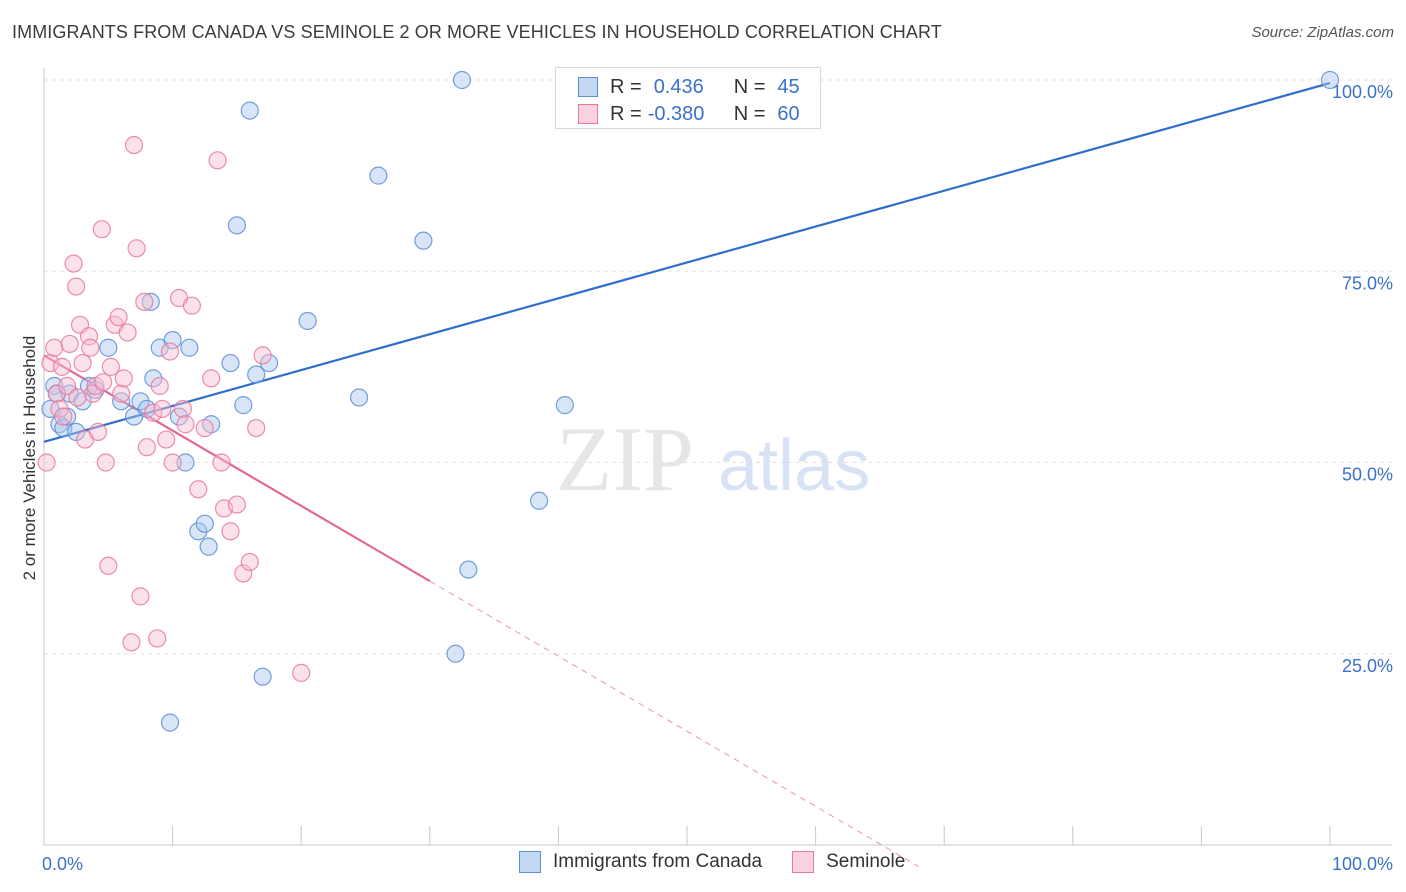 Image resolution: width=1406 pixels, height=892 pixels. What do you see at coordinates (866, 861) in the screenshot?
I see `legend-label: Seminole` at bounding box center [866, 861].